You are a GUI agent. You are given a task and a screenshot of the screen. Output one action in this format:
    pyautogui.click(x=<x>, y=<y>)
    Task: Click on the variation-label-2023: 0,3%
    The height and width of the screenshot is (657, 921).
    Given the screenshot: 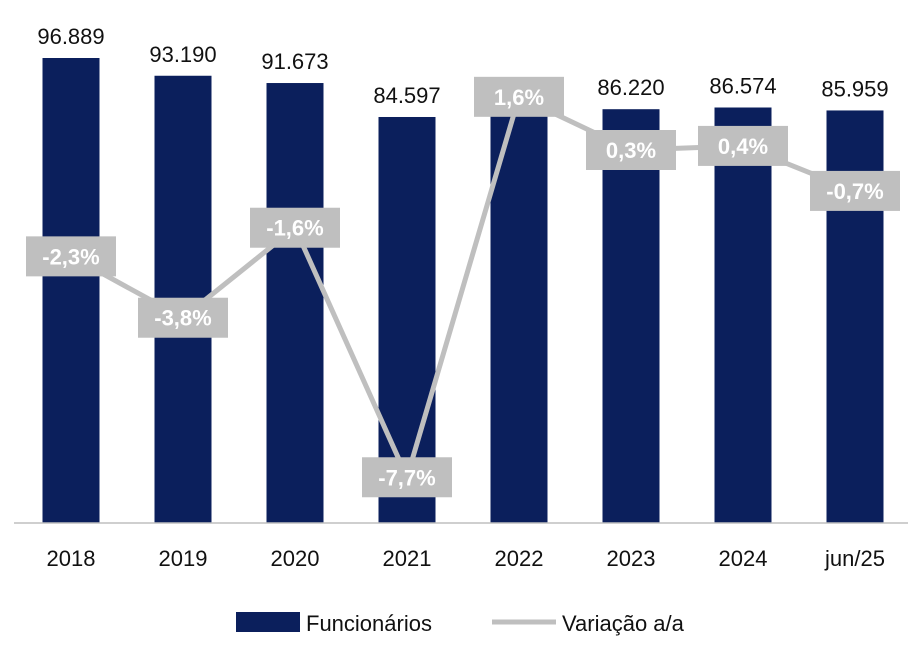 What is the action you would take?
    pyautogui.click(x=631, y=150)
    